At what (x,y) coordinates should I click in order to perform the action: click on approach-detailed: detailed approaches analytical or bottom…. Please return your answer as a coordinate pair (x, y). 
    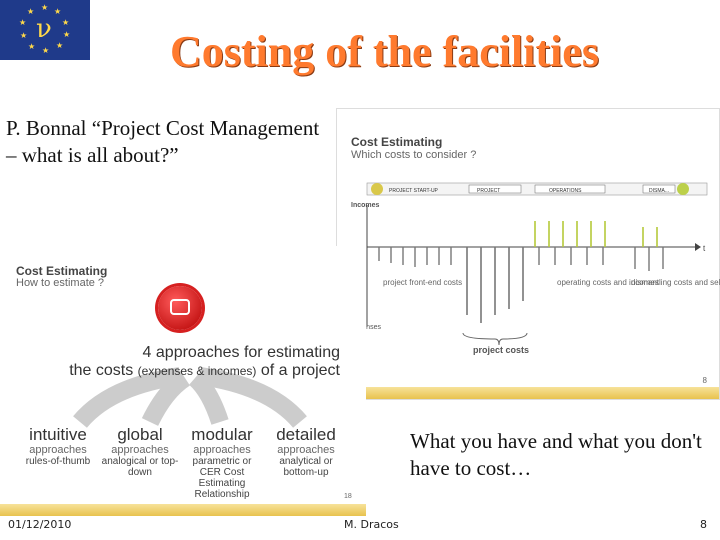
    Looking at the image, I should click on (306, 452).